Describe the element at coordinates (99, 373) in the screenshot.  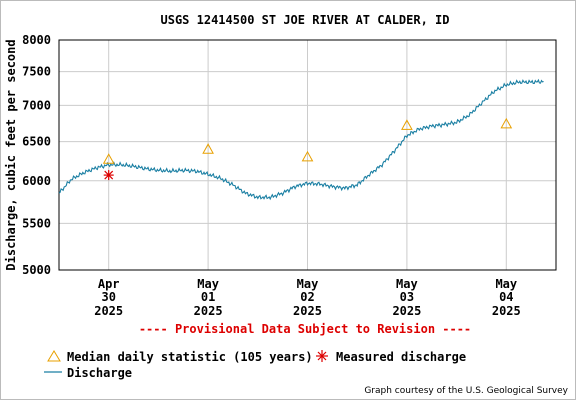
I see `legend-discharge-label: Discharge` at that location.